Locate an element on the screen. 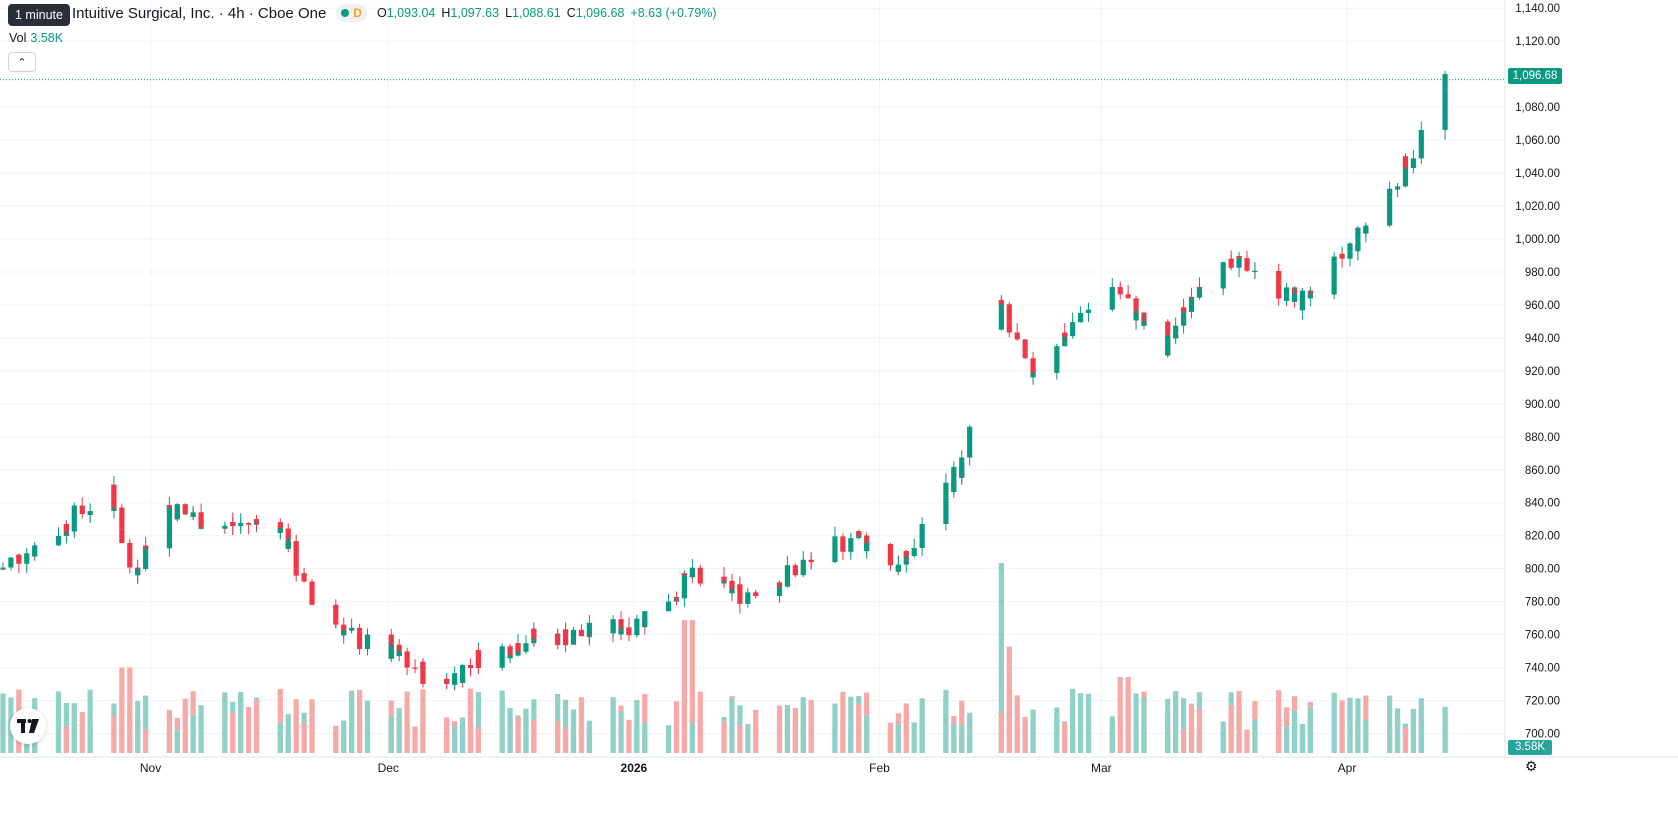 The height and width of the screenshot is (835, 1678). low-label: L is located at coordinates (509, 13).